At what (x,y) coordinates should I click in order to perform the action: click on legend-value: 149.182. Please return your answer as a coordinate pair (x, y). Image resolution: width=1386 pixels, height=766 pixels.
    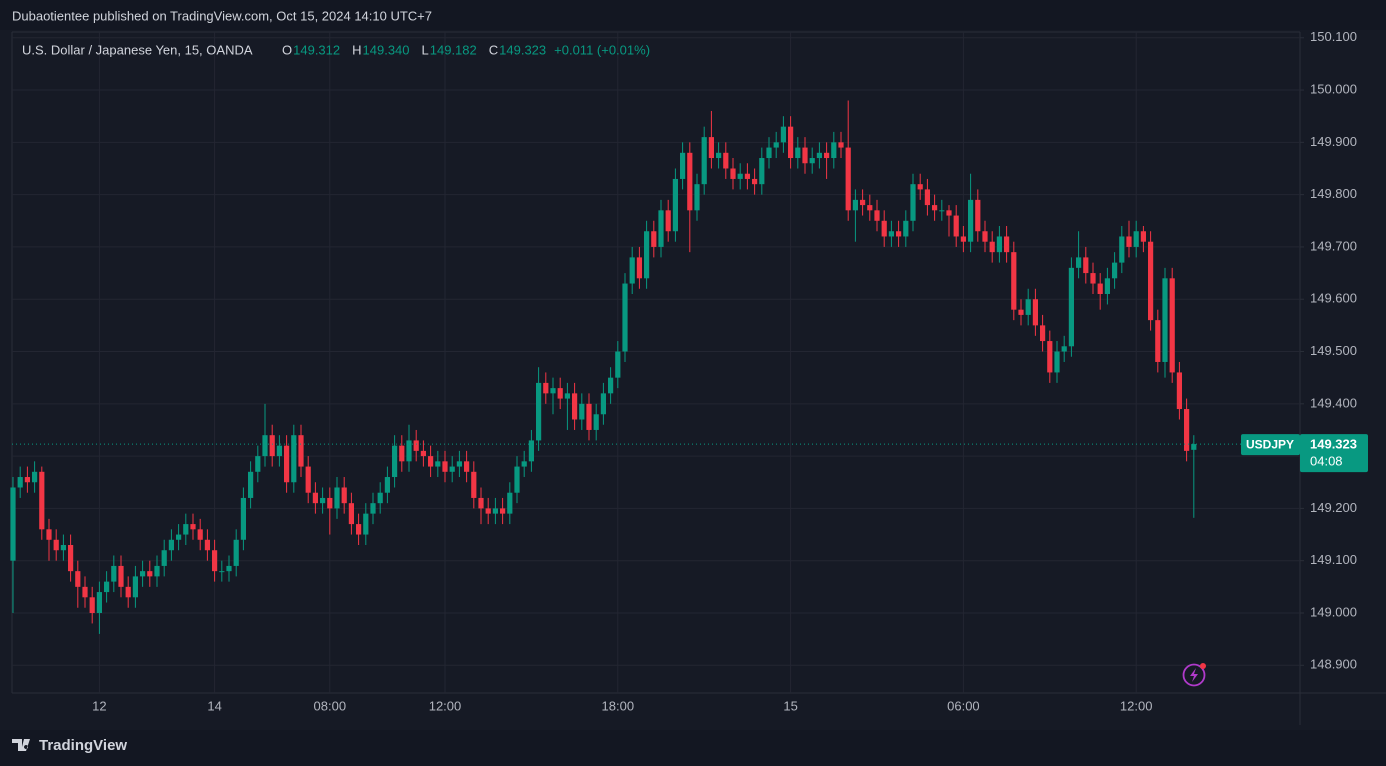
    Looking at the image, I should click on (453, 49).